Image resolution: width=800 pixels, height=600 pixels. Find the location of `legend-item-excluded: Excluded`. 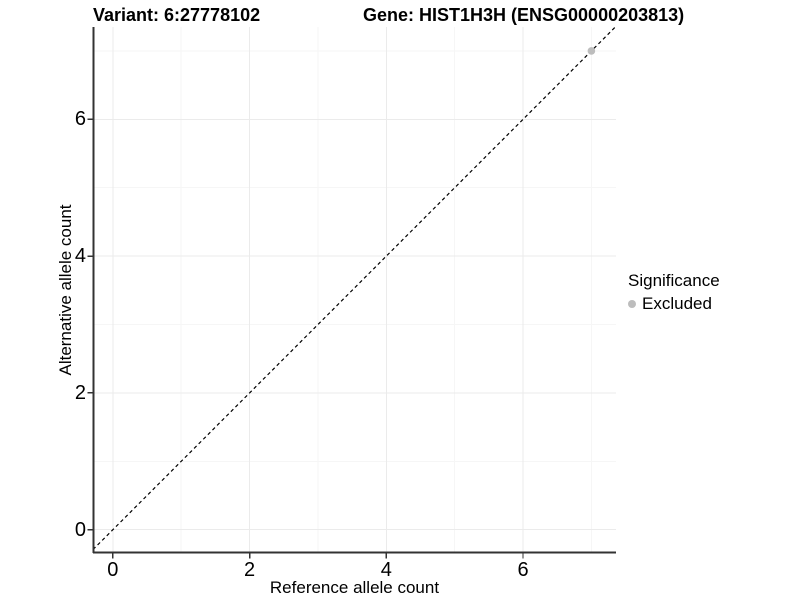

legend-item-excluded: Excluded is located at coordinates (674, 304).